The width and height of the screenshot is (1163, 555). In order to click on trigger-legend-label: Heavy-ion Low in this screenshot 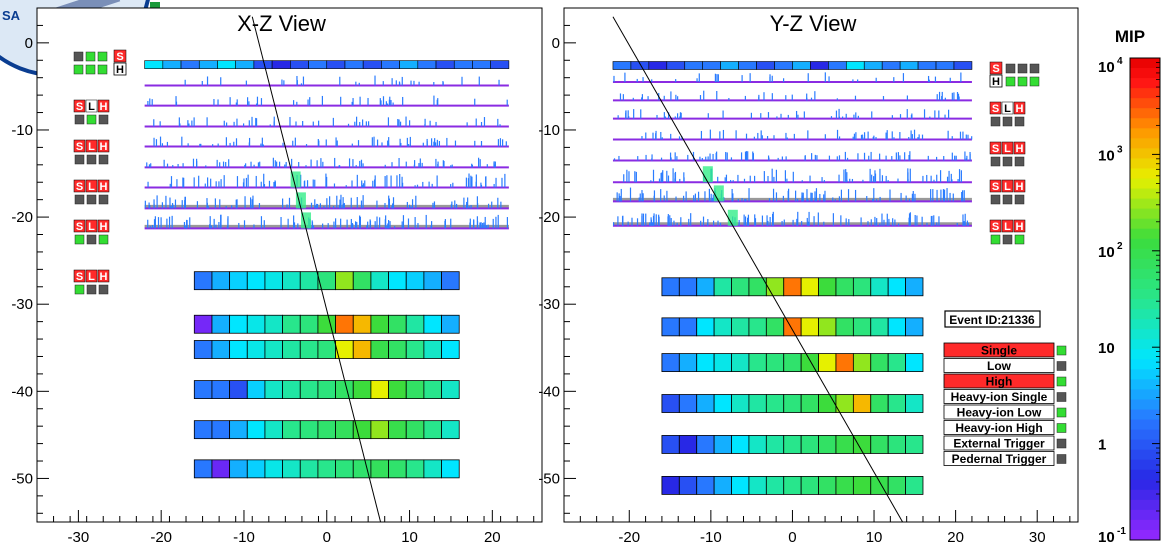, I will do `click(999, 413)`.